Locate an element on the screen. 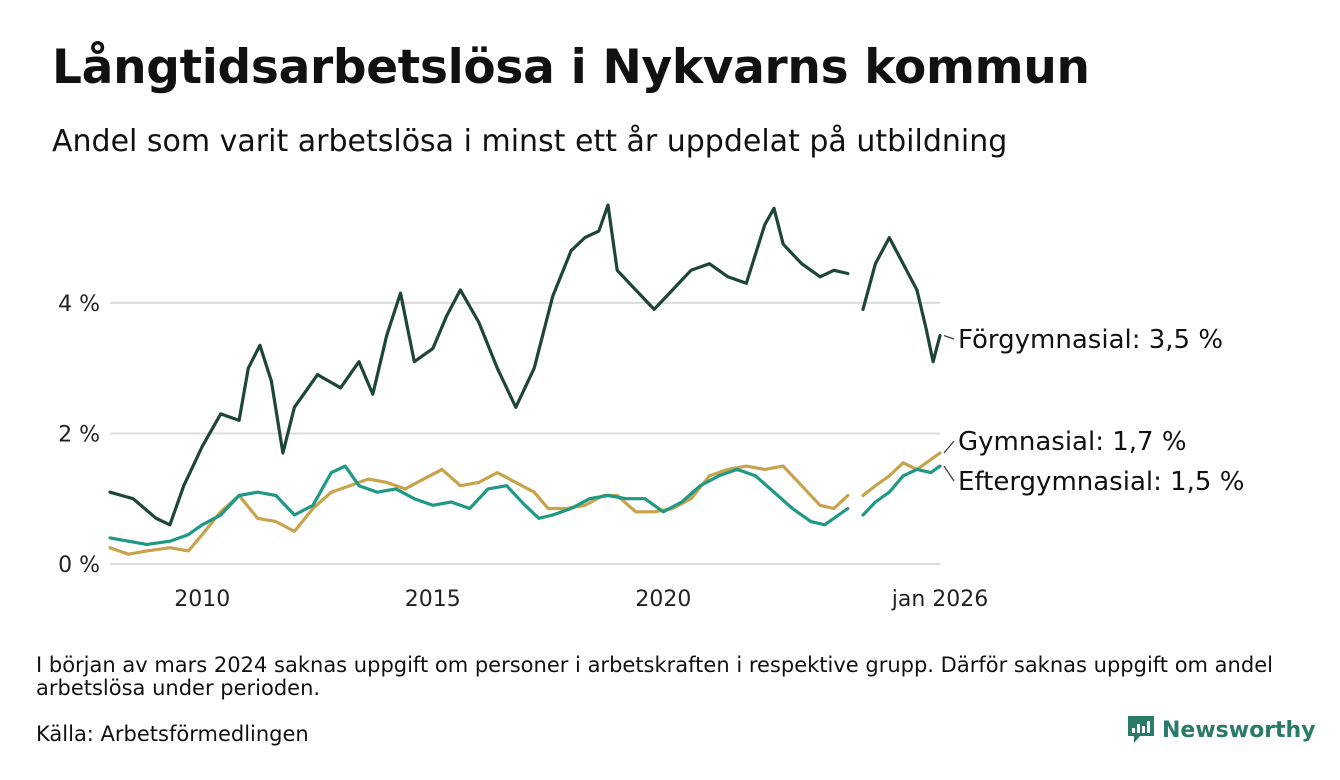 The image size is (1340, 780). leader-line-gymnasial is located at coordinates (949, 447).